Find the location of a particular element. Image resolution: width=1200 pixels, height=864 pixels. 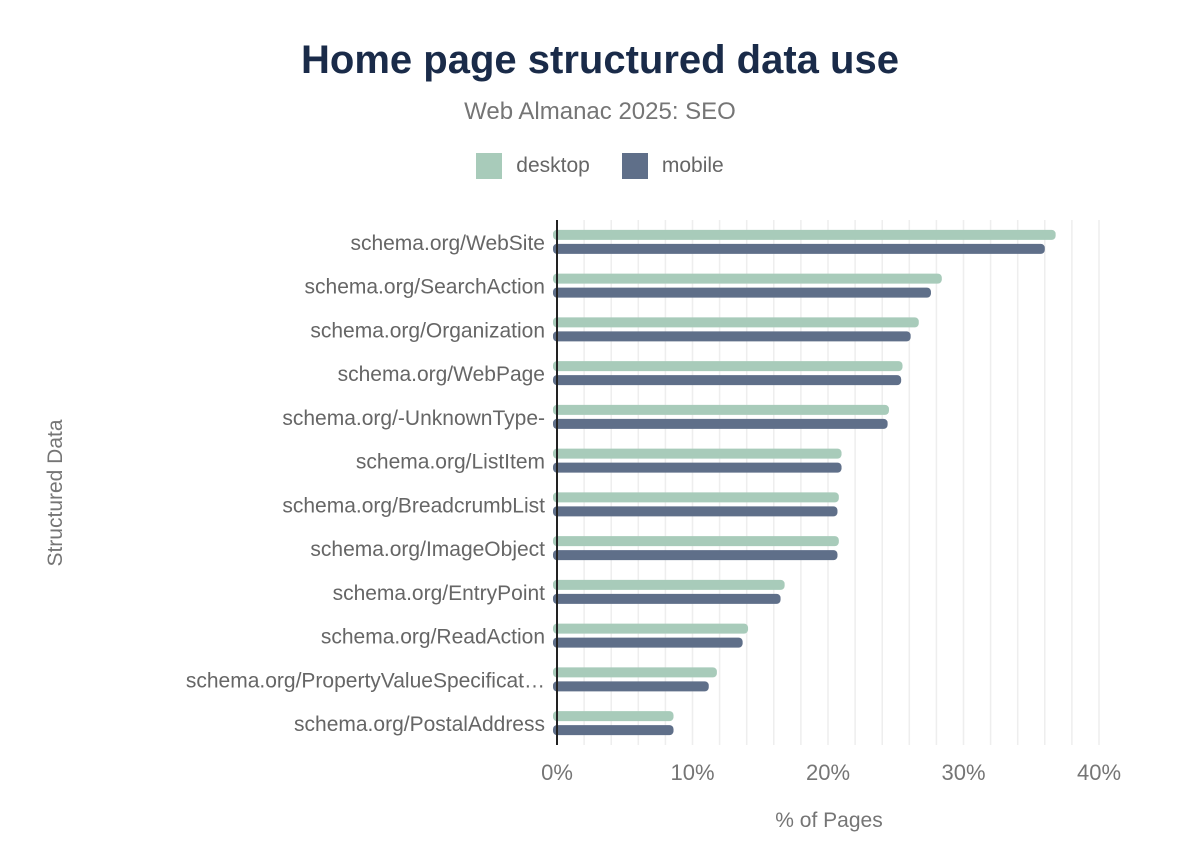

x-tick-label: 30% is located at coordinates (963, 772).